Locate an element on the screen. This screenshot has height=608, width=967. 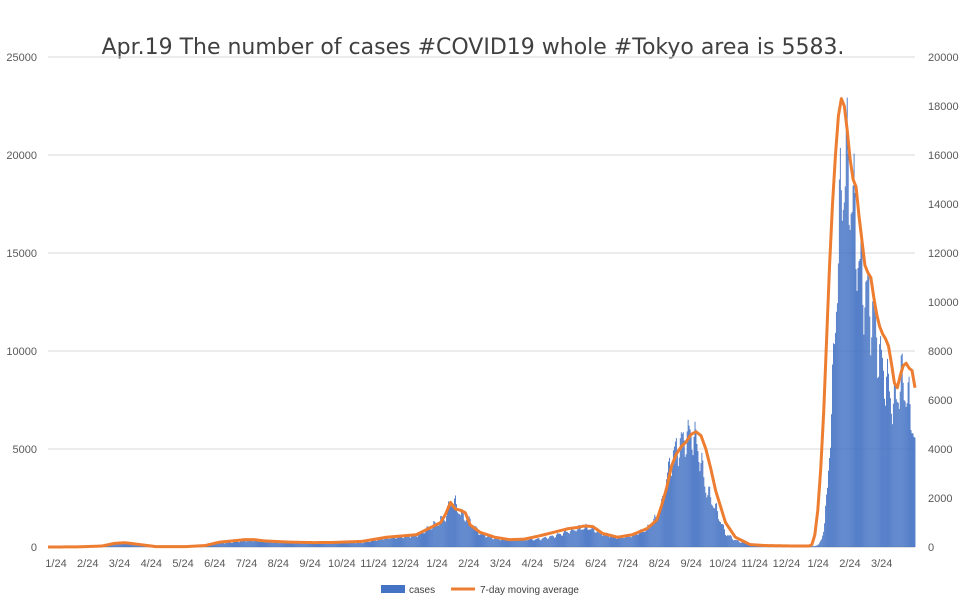
left-tick-label: 10000 is located at coordinates (21, 352).